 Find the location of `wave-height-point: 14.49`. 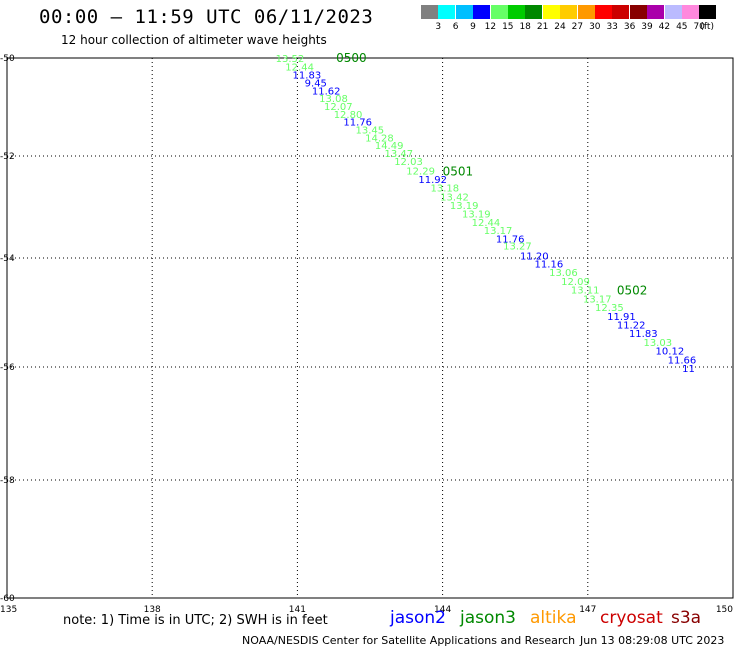

wave-height-point: 14.49 is located at coordinates (389, 146).